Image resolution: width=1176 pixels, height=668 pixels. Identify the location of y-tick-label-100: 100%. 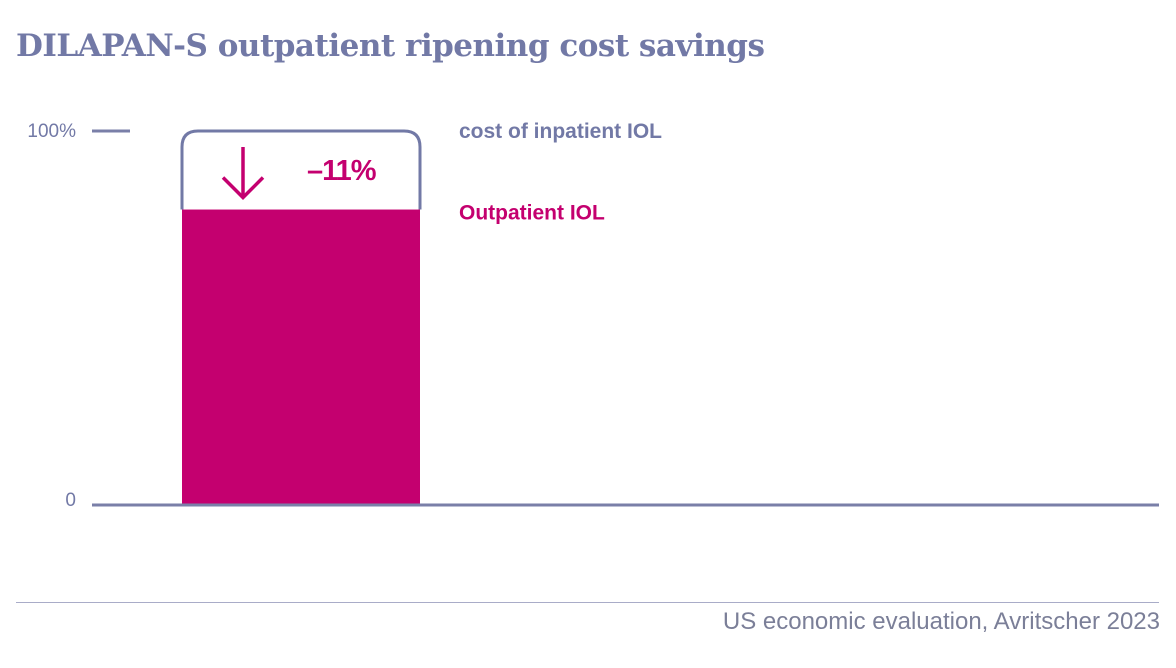
(51, 131).